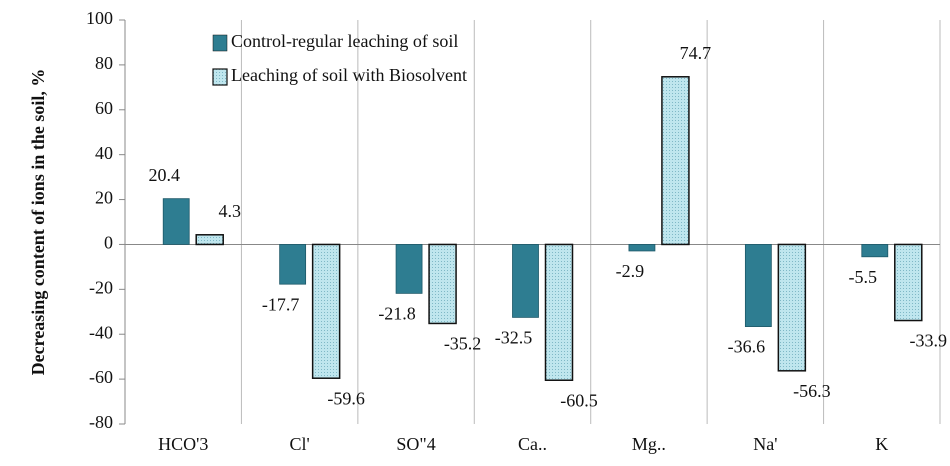  What do you see at coordinates (881, 444) in the screenshot?
I see `x-tick-label: K` at bounding box center [881, 444].